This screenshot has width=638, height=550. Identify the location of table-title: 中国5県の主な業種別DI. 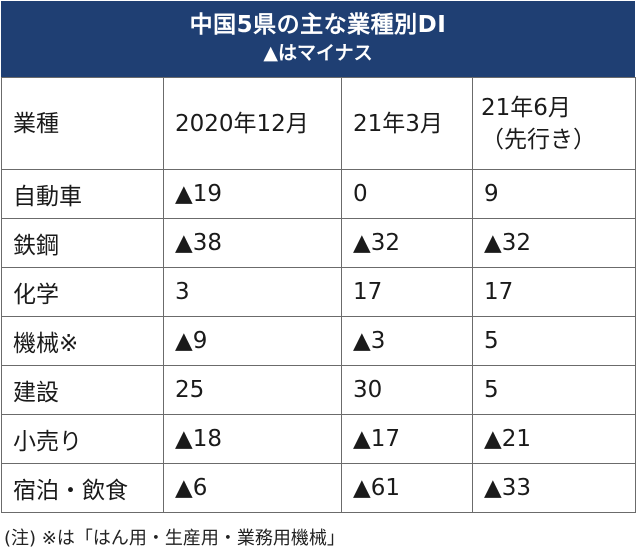
(318, 25).